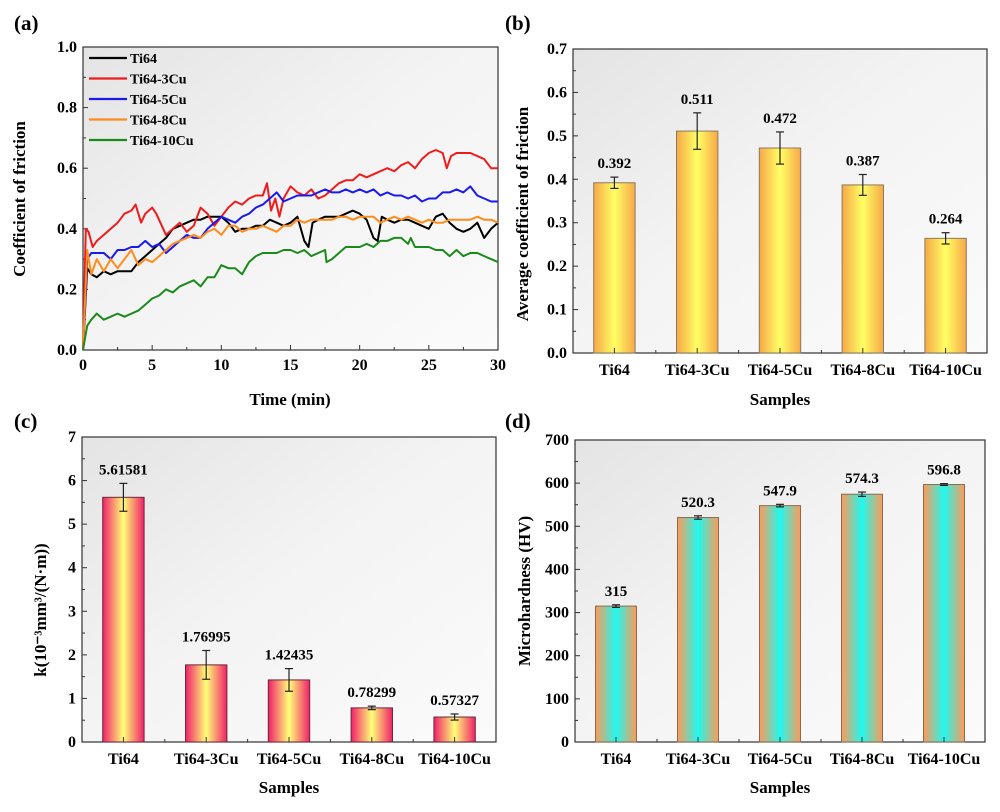 This screenshot has height=812, width=1000. I want to click on legend-label: Ti64-3Cu, so click(158, 80).